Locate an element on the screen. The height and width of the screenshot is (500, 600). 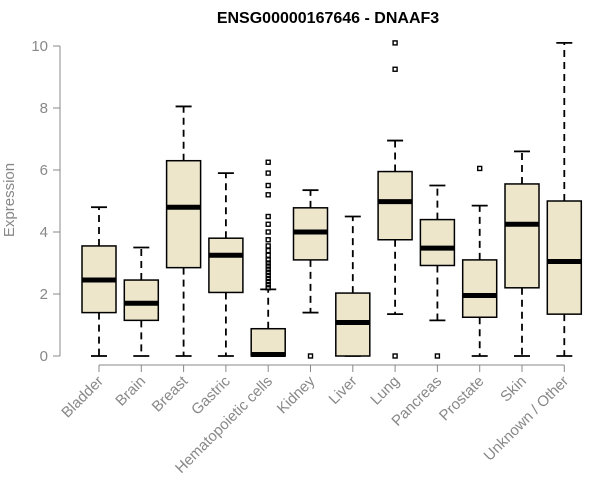
box-lung is located at coordinates (395, 199).